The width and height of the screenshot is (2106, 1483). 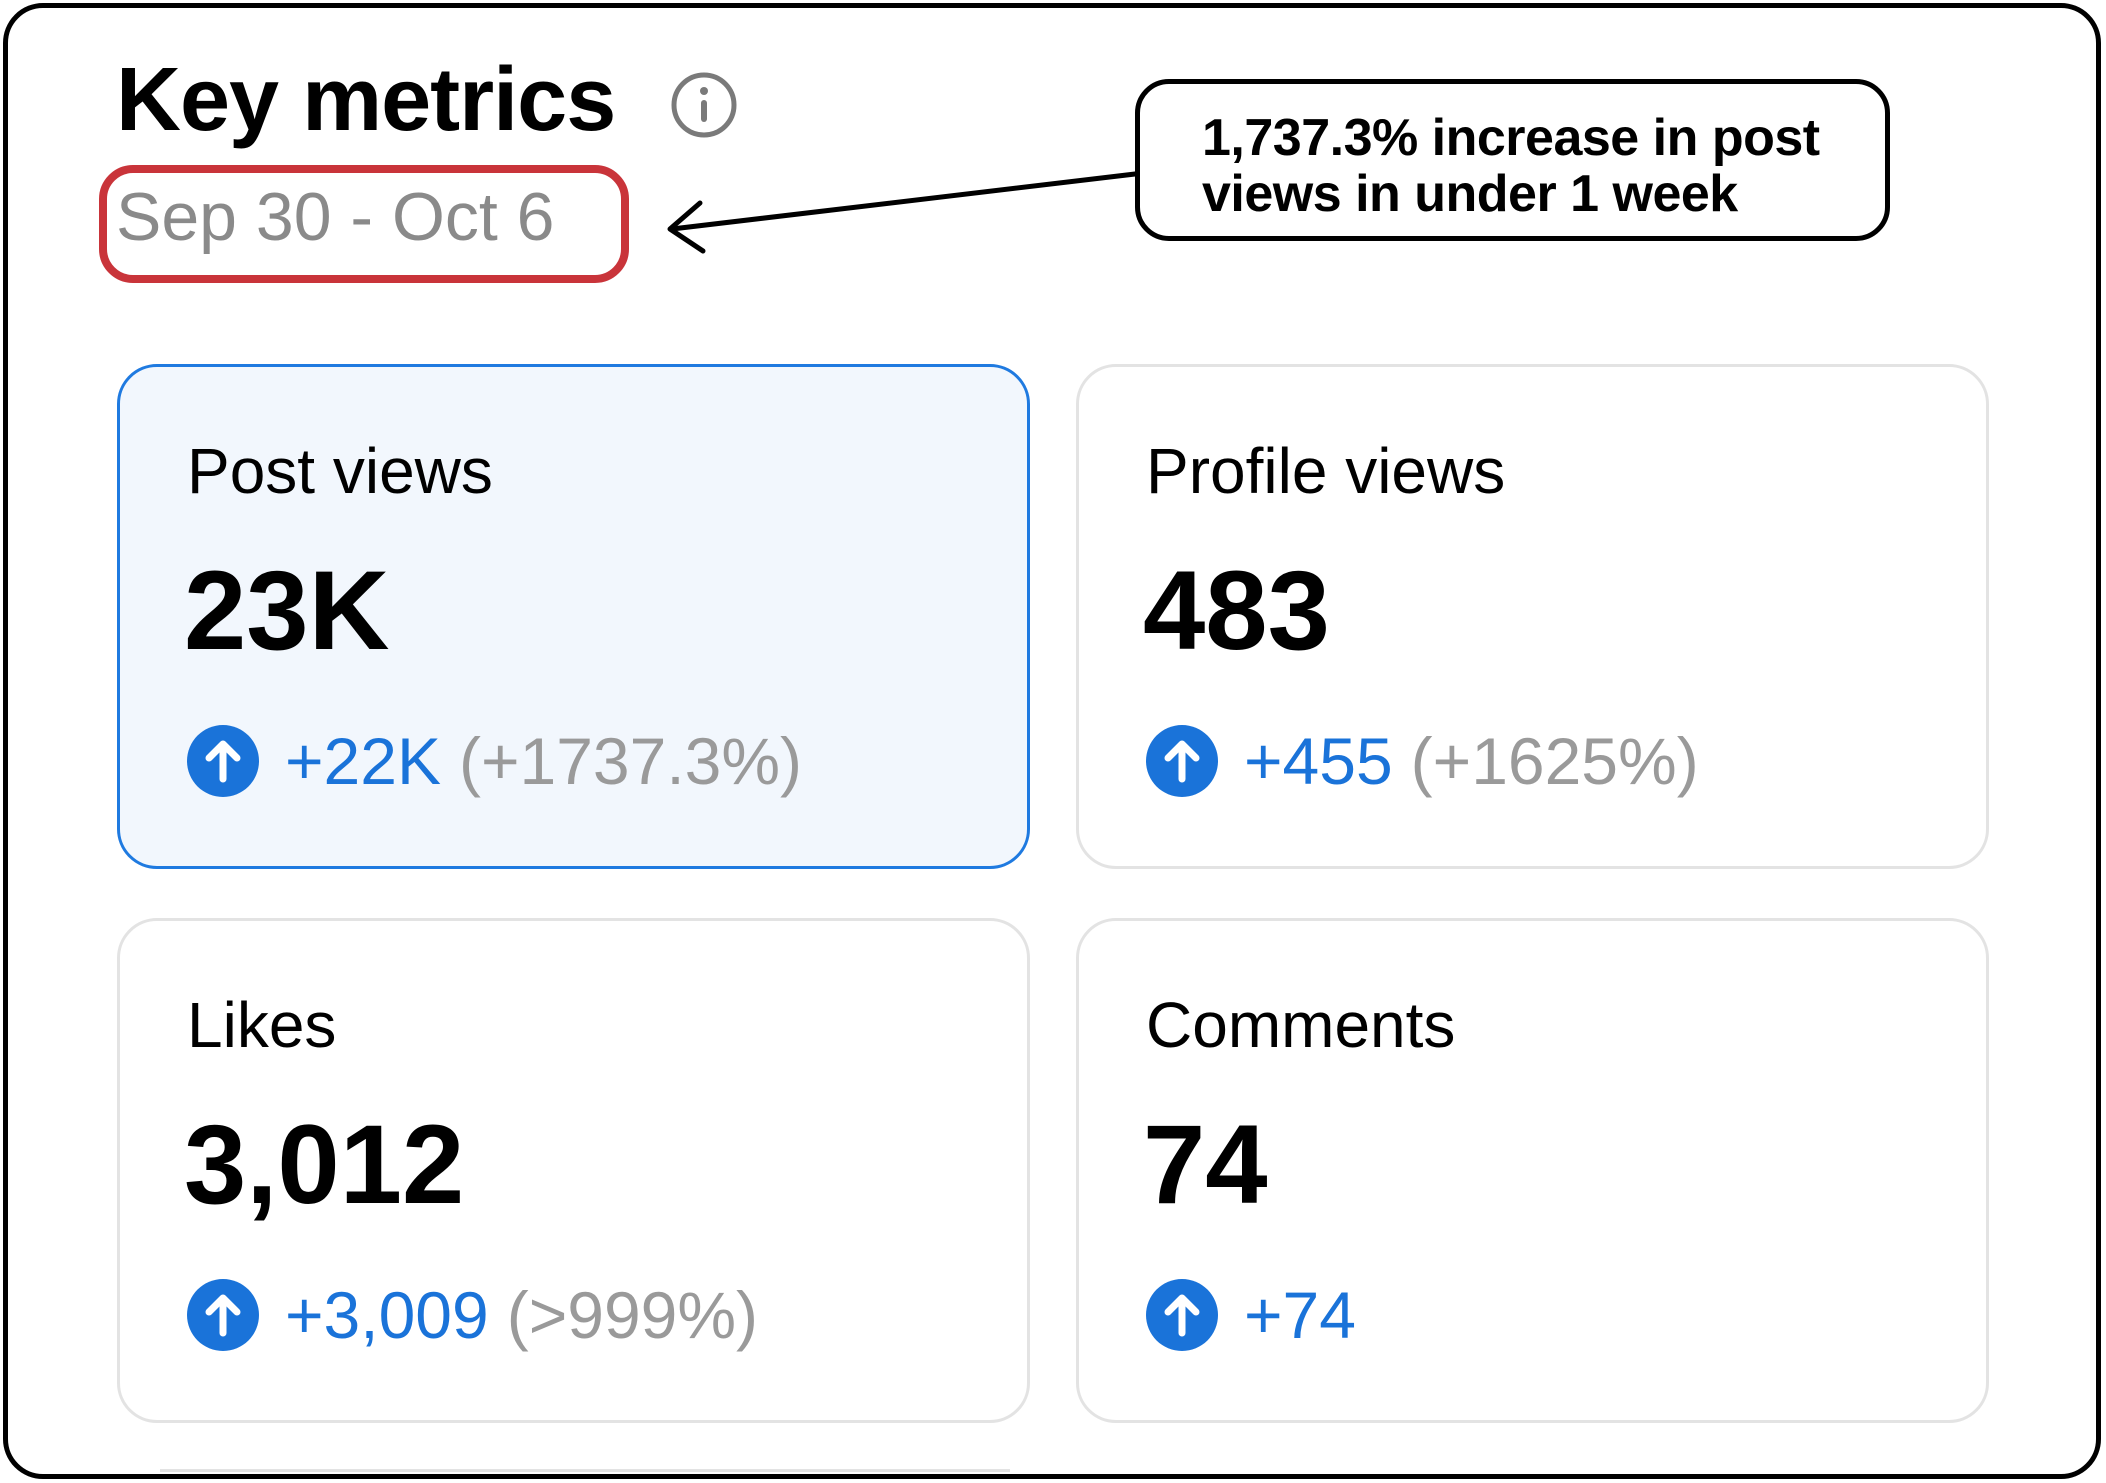 I want to click on metric-value: 23K, so click(x=287, y=610).